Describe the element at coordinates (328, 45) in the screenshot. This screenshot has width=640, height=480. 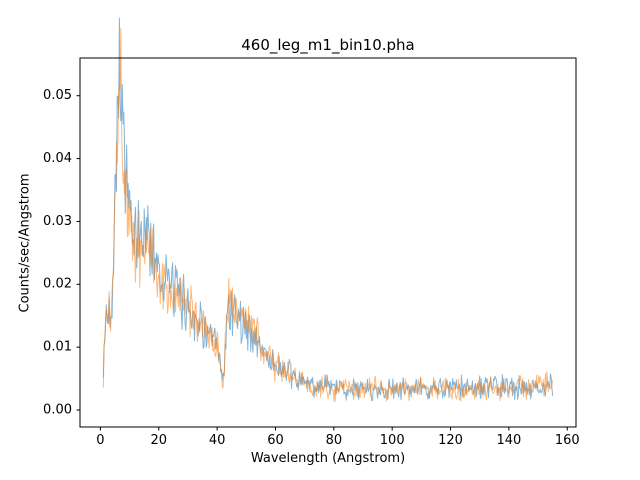
I see `chart-title: 460_leg_m1_bin10.pha` at that location.